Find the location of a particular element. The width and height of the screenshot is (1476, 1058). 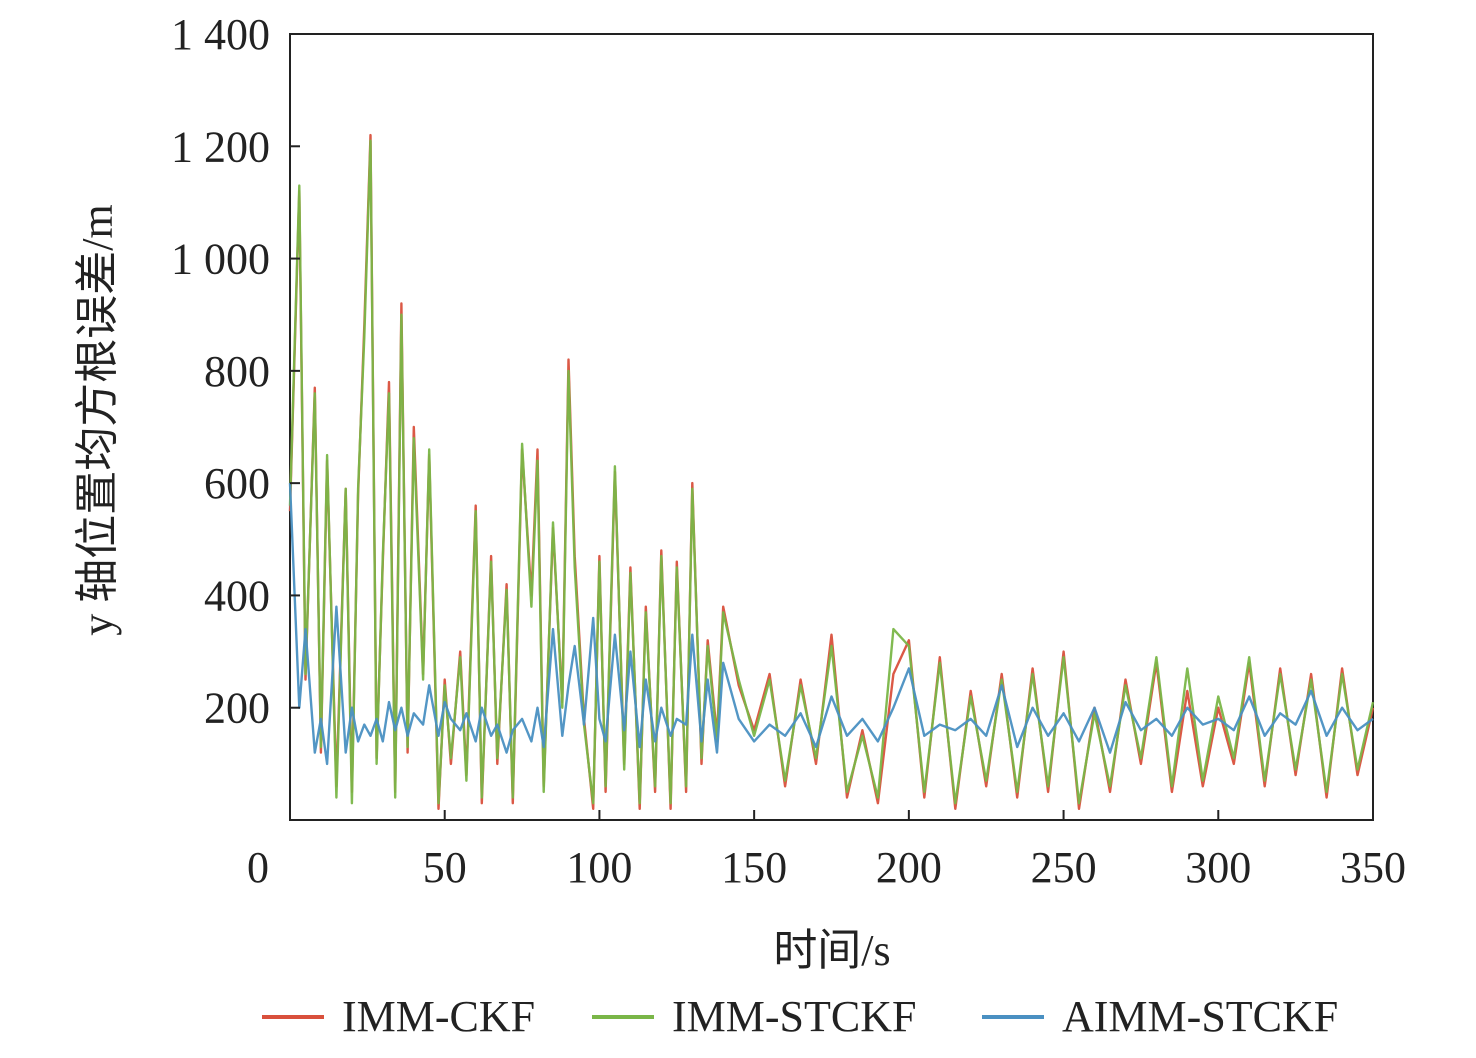

legend-label-imm-stckf: IMM-STCKF is located at coordinates (794, 1016).